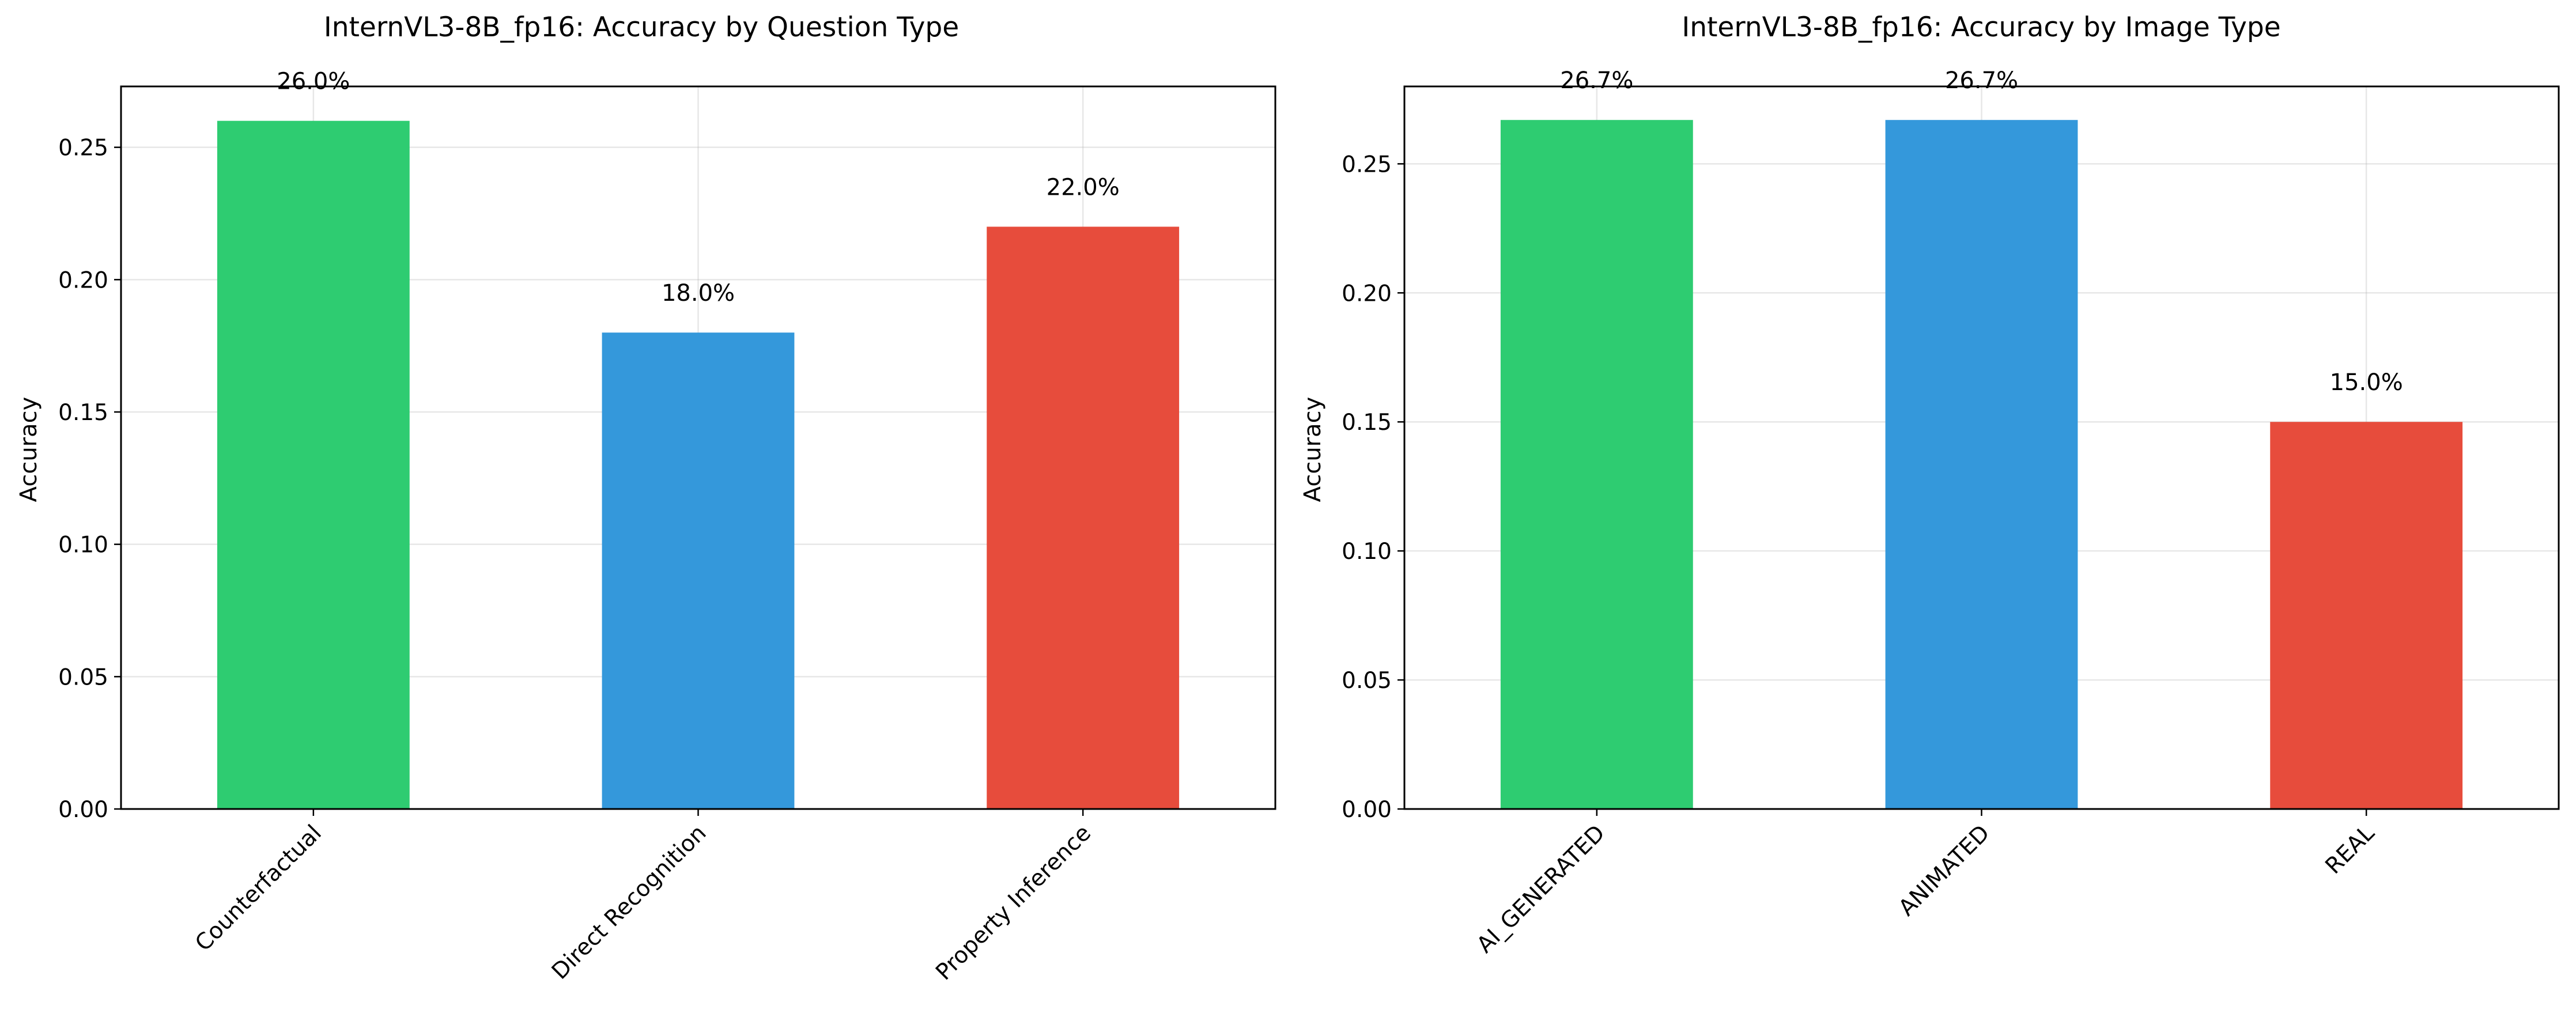 The width and height of the screenshot is (2576, 1017). Describe the element at coordinates (698, 188) in the screenshot. I see `value-labels: 26.0% 18.0% 22.0%` at that location.